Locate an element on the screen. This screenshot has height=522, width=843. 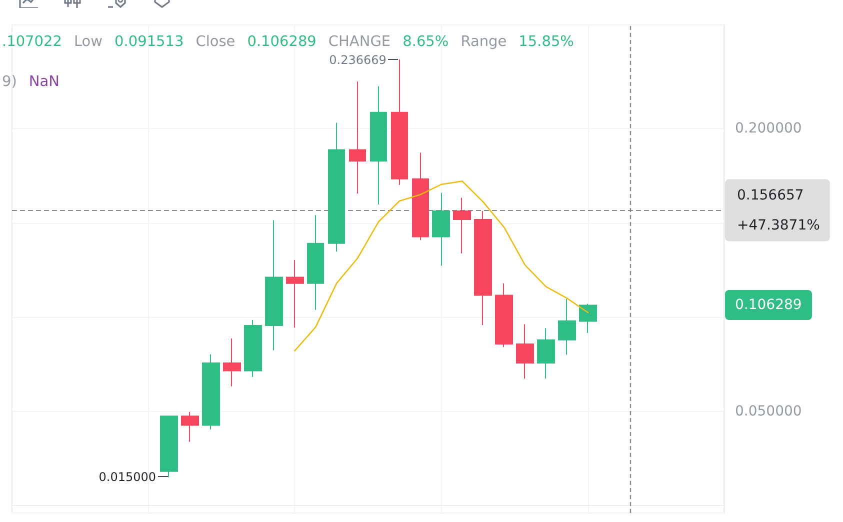
annotation: 0.106289 is located at coordinates (281, 42).